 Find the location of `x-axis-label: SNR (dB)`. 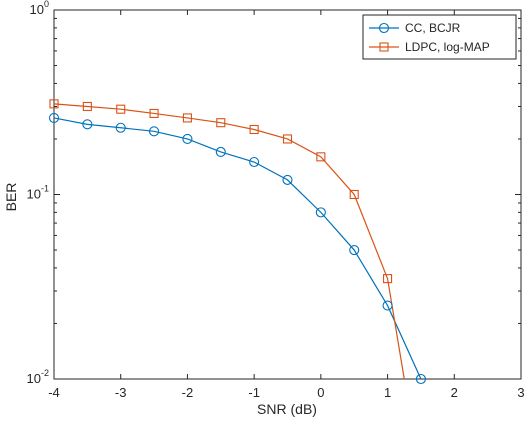

x-axis-label: SNR (dB) is located at coordinates (287, 409).